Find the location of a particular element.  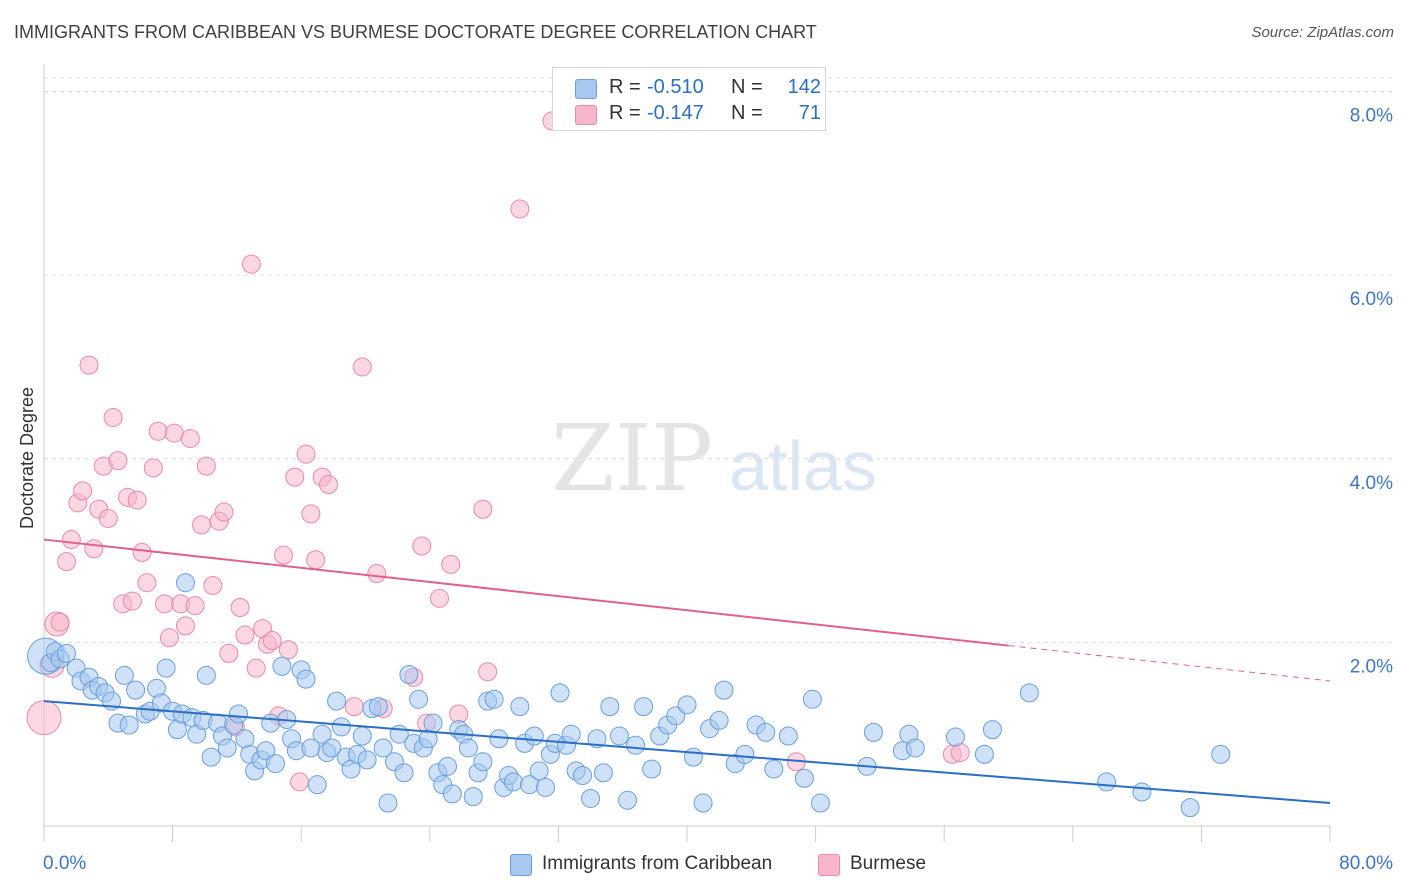

legend-n-value: 142 is located at coordinates (804, 87).